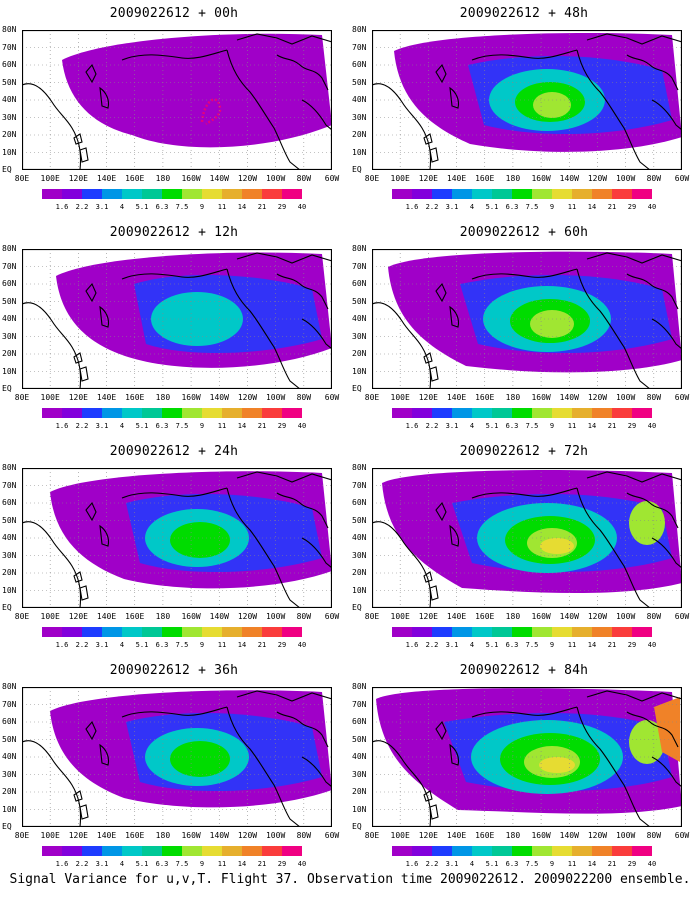  What do you see at coordinates (647, 742) in the screenshot?
I see `variance-contour-east` at bounding box center [647, 742].